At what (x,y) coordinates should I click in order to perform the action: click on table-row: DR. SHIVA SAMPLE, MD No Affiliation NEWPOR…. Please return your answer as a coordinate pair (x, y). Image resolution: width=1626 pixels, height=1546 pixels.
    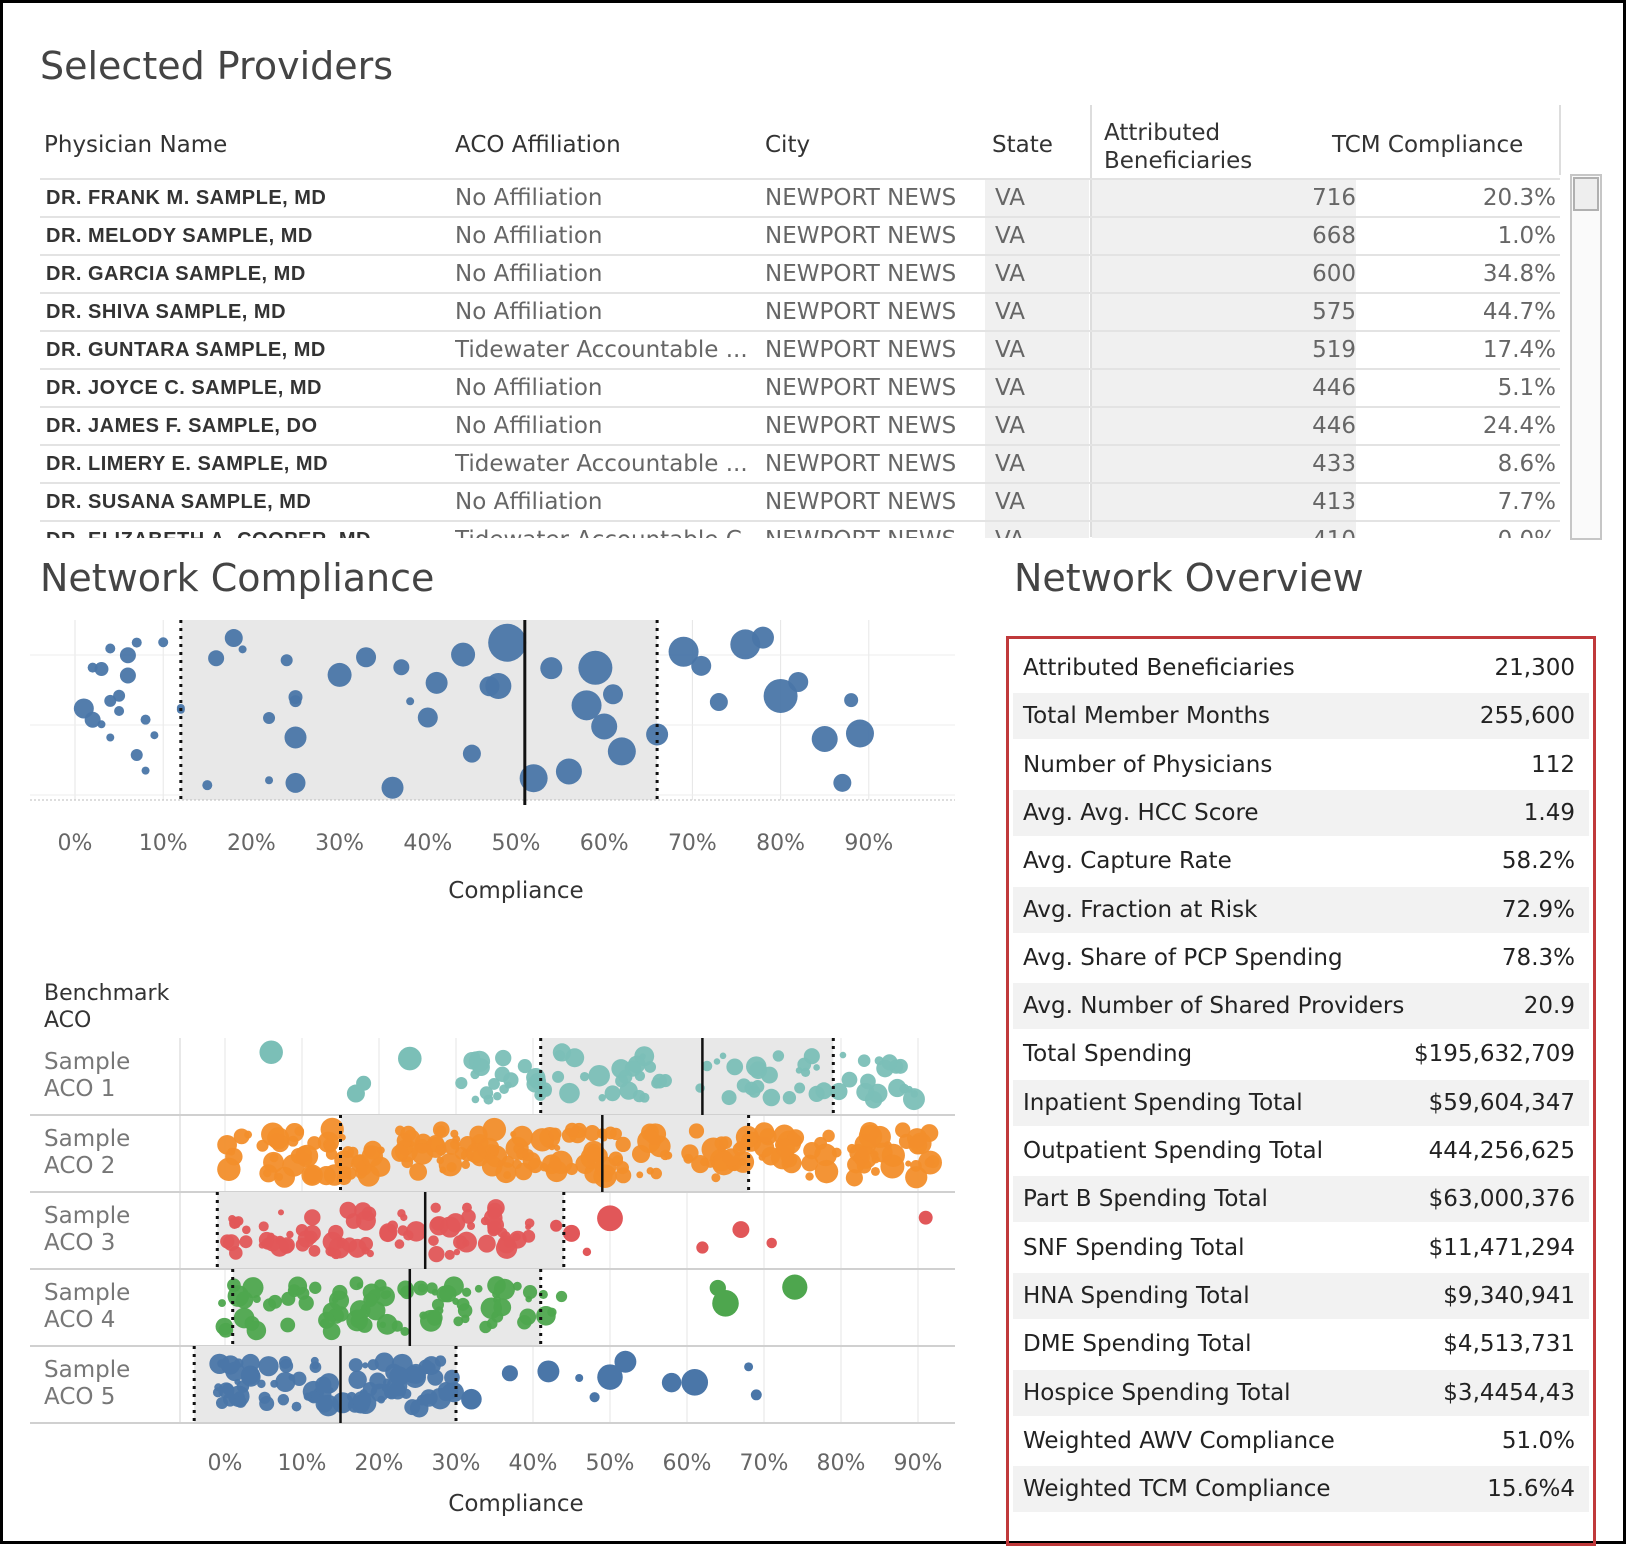
    Looking at the image, I should click on (800, 311).